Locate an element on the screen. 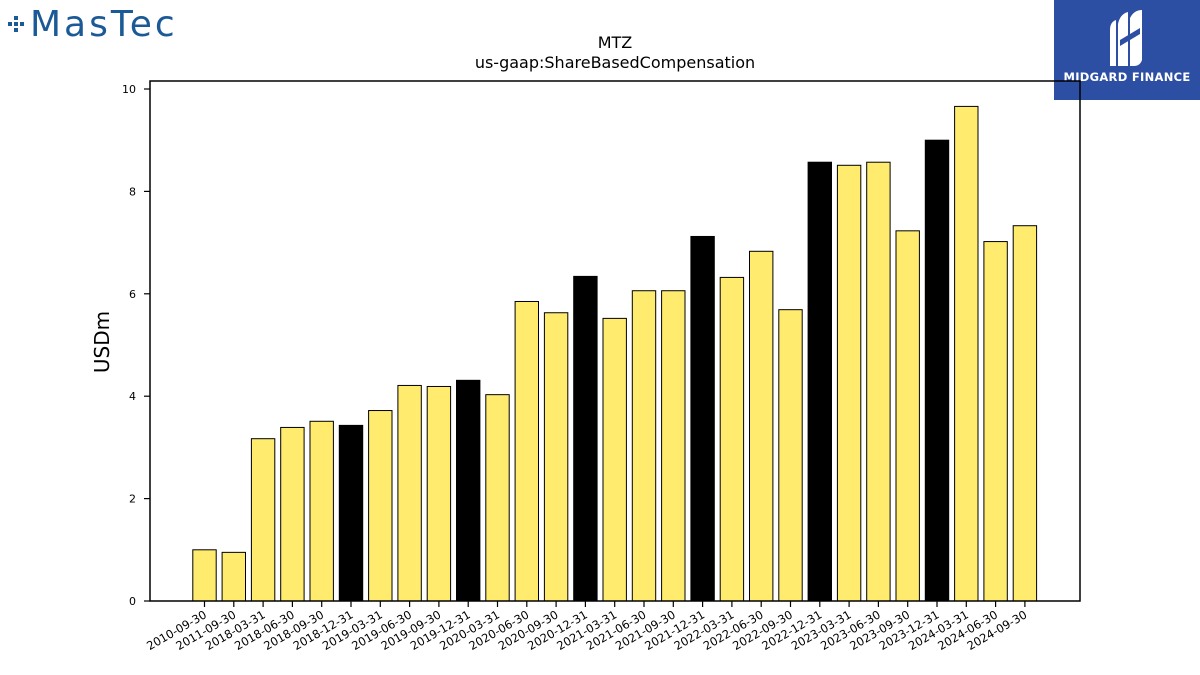 The image size is (1200, 675). midgard-mark-icon is located at coordinates (1126, 38).